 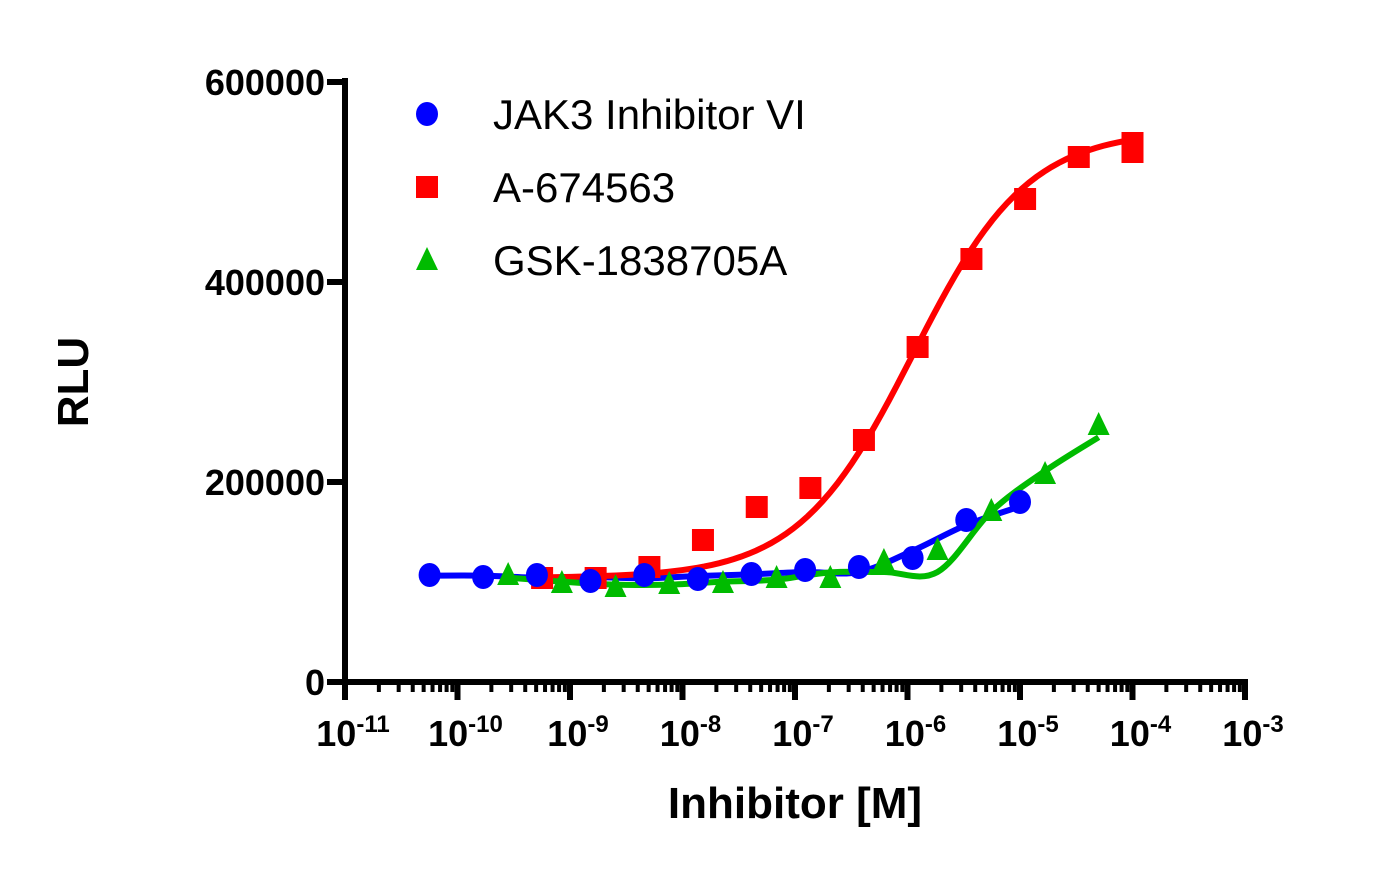 I want to click on y-axis-title: RLU, so click(x=73, y=382).